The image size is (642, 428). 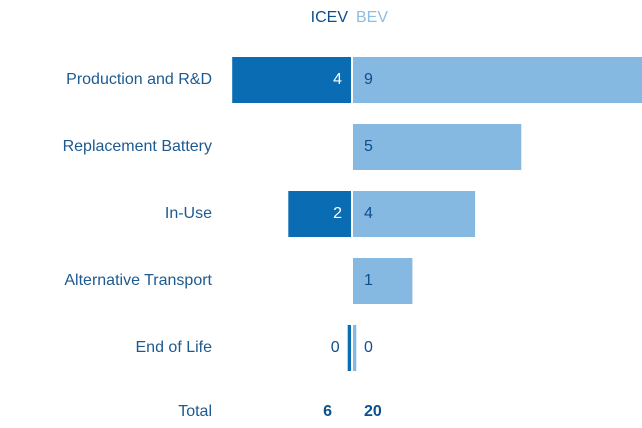 What do you see at coordinates (138, 280) in the screenshot?
I see `category-label: Alternative Transport` at bounding box center [138, 280].